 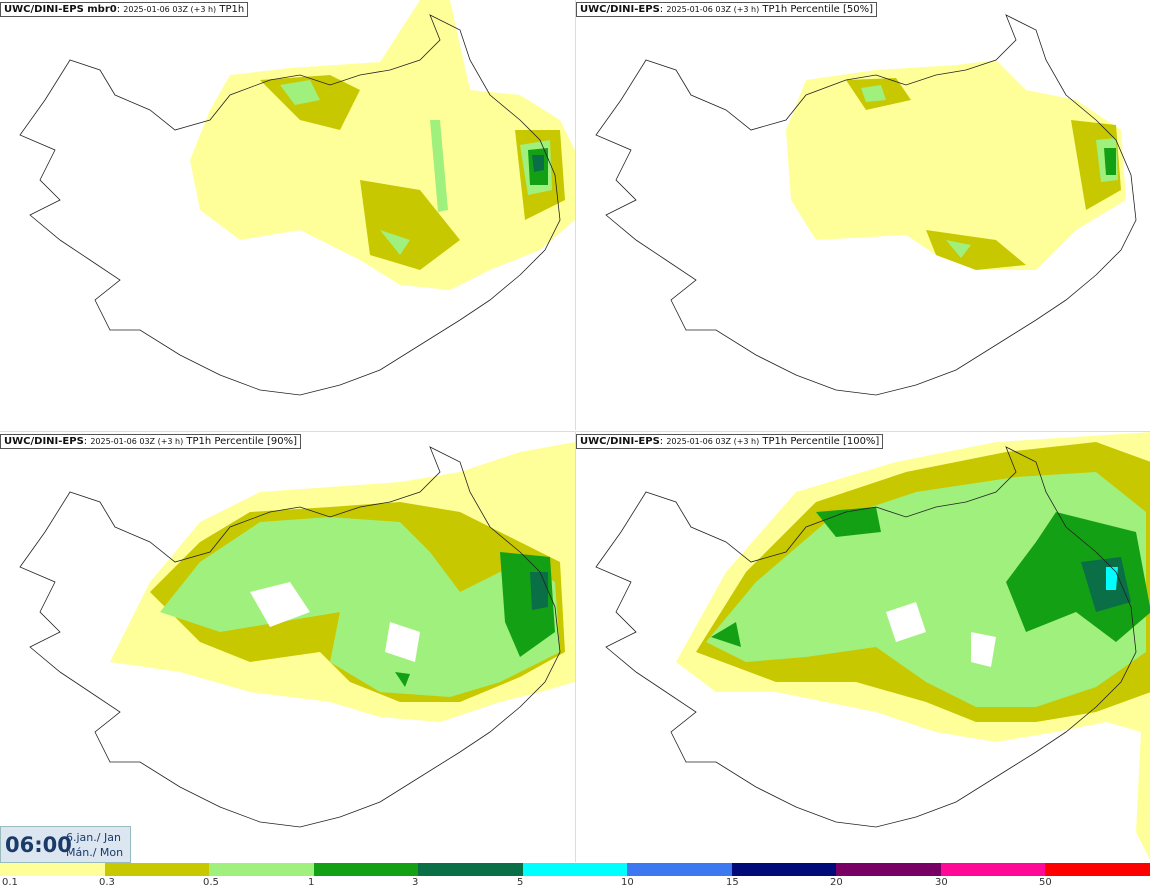 I want to click on precip-color-legend, so click(x=575, y=869).